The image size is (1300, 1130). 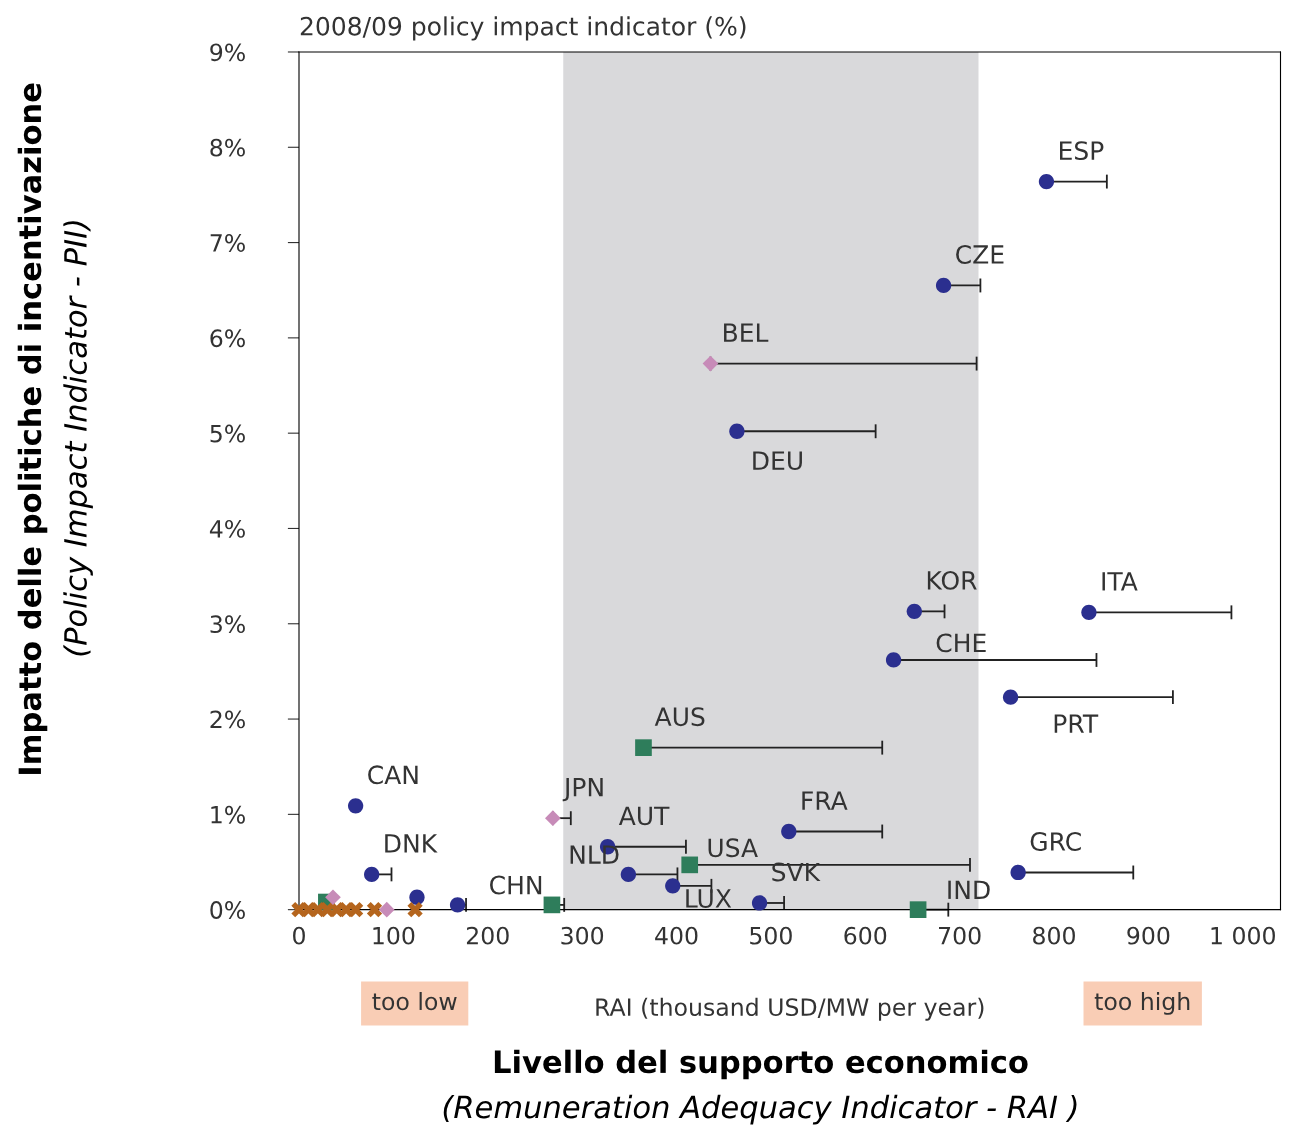 I want to click on annotation: BEL, so click(x=746, y=332).